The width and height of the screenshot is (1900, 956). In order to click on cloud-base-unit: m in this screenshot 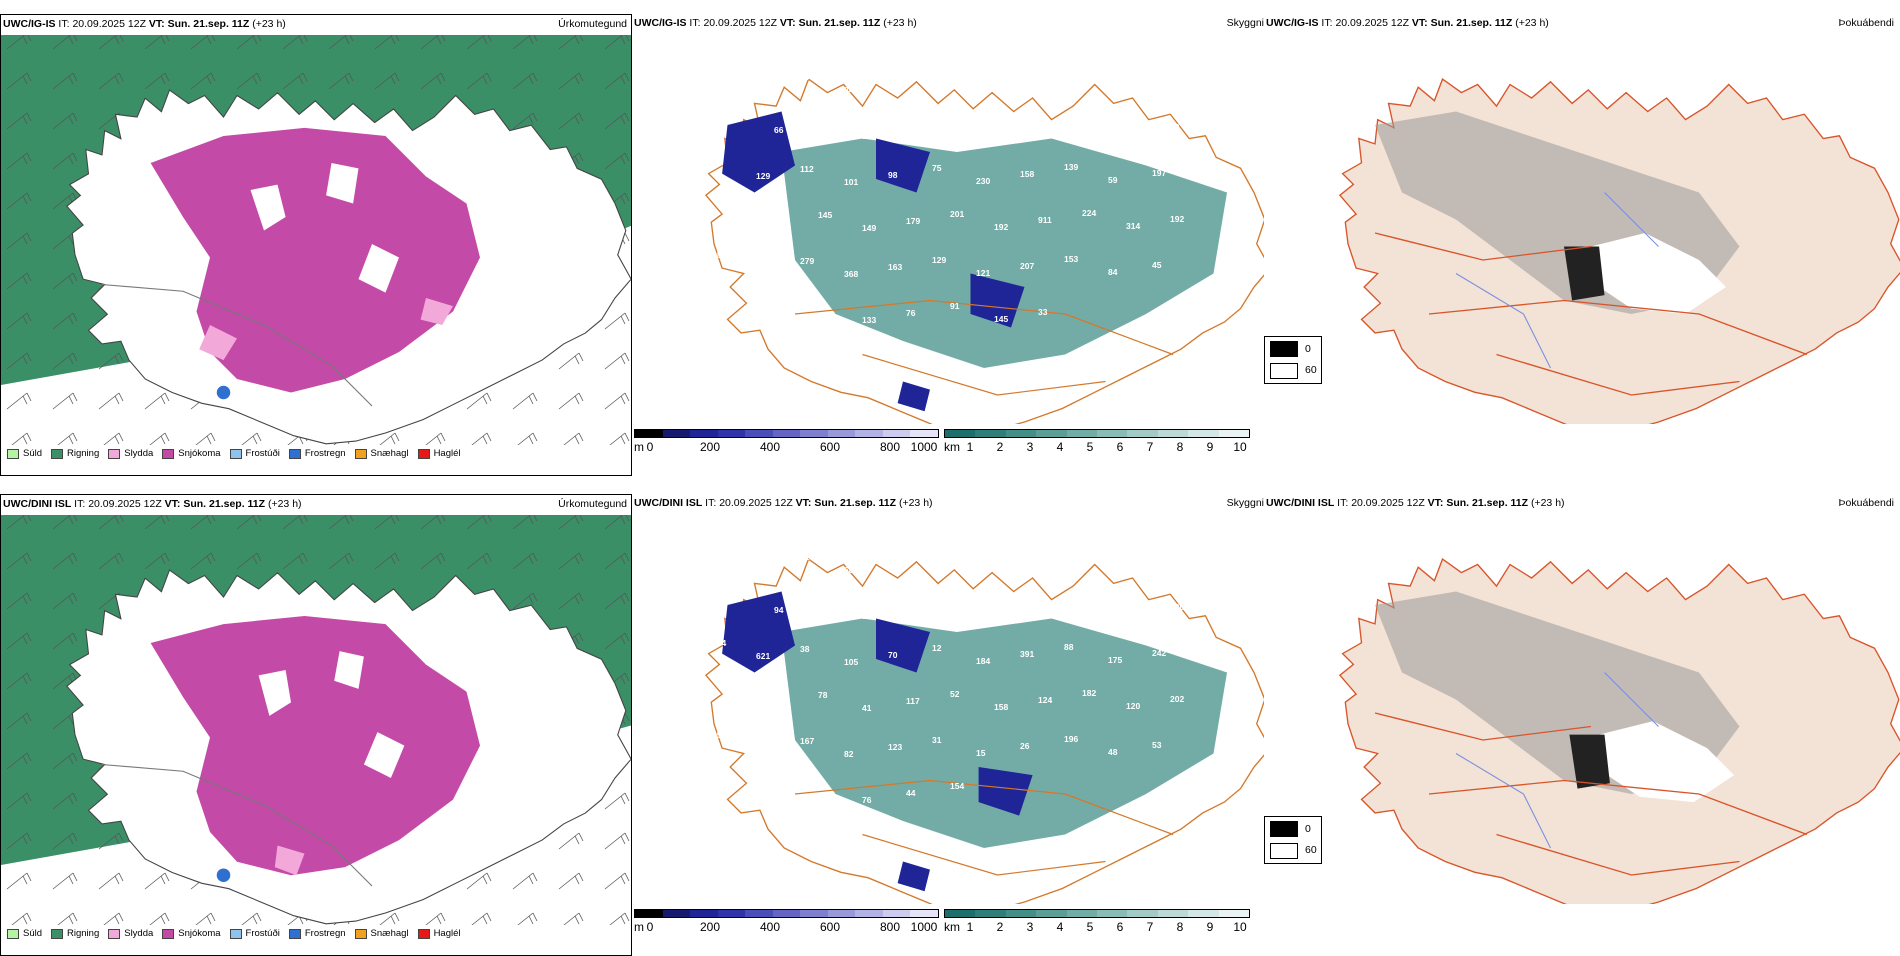, I will do `click(639, 447)`.